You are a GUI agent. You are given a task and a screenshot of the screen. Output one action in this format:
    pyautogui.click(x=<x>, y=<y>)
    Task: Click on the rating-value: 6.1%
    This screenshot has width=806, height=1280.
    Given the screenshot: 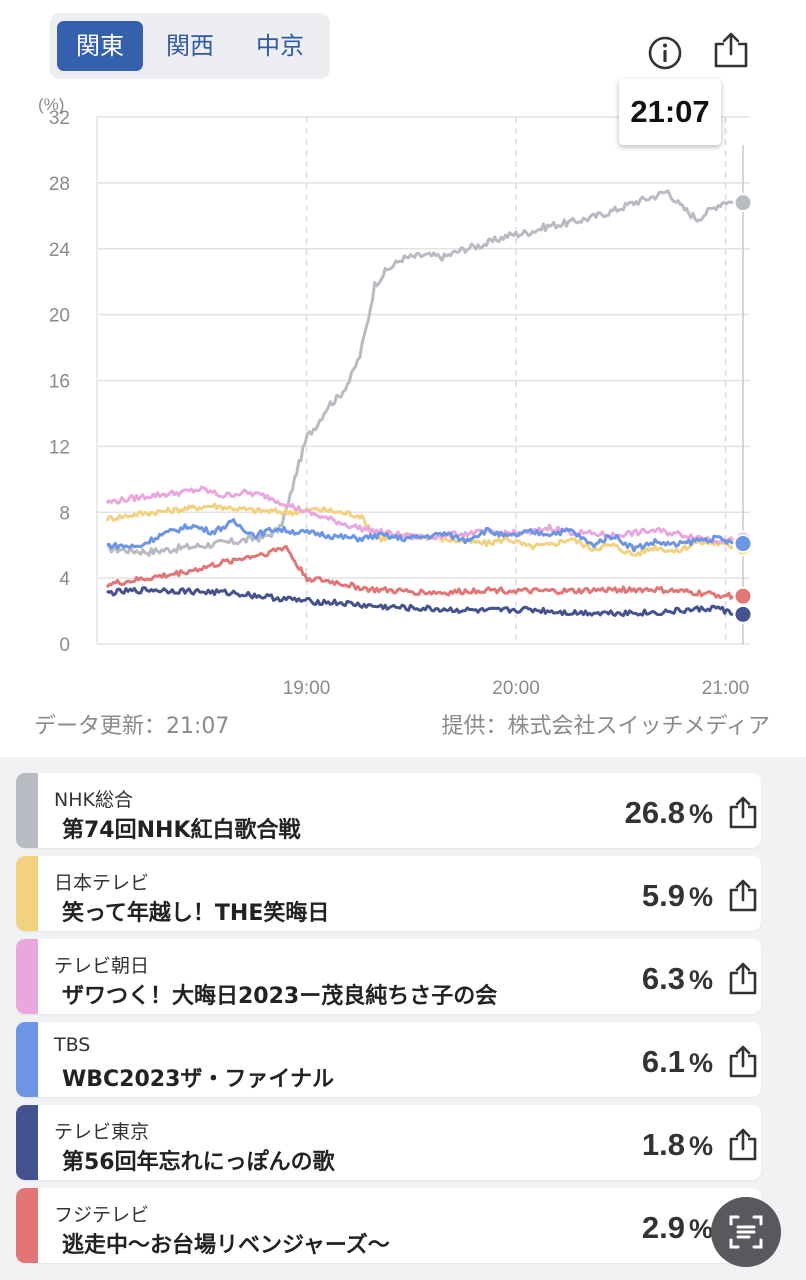 What is the action you would take?
    pyautogui.click(x=677, y=1062)
    